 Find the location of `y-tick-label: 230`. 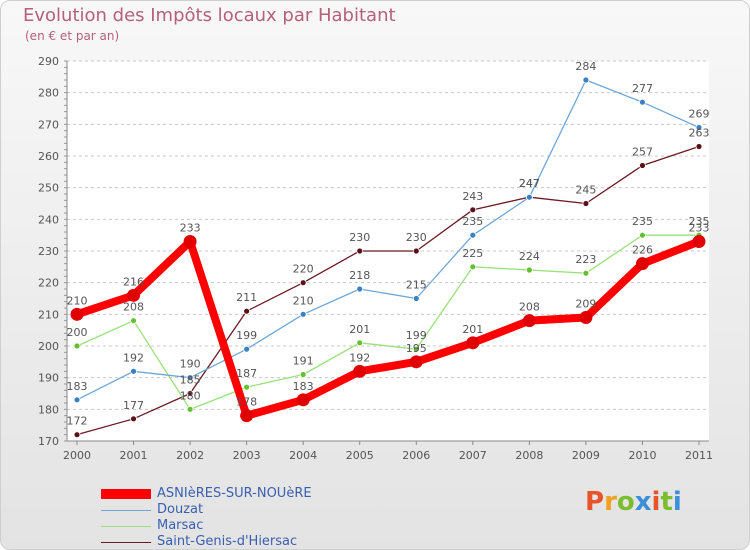

y-tick-label: 230 is located at coordinates (48, 251).